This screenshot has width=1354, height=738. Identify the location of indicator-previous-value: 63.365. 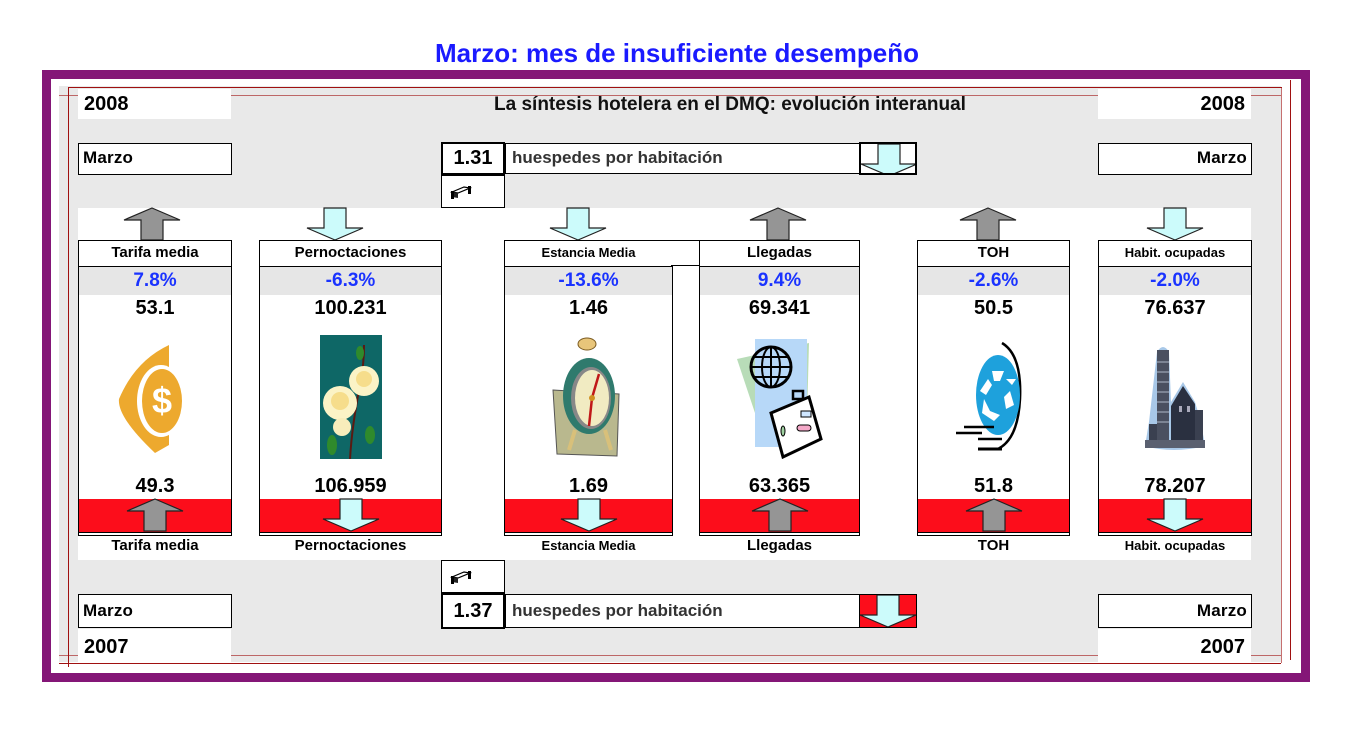
(779, 486).